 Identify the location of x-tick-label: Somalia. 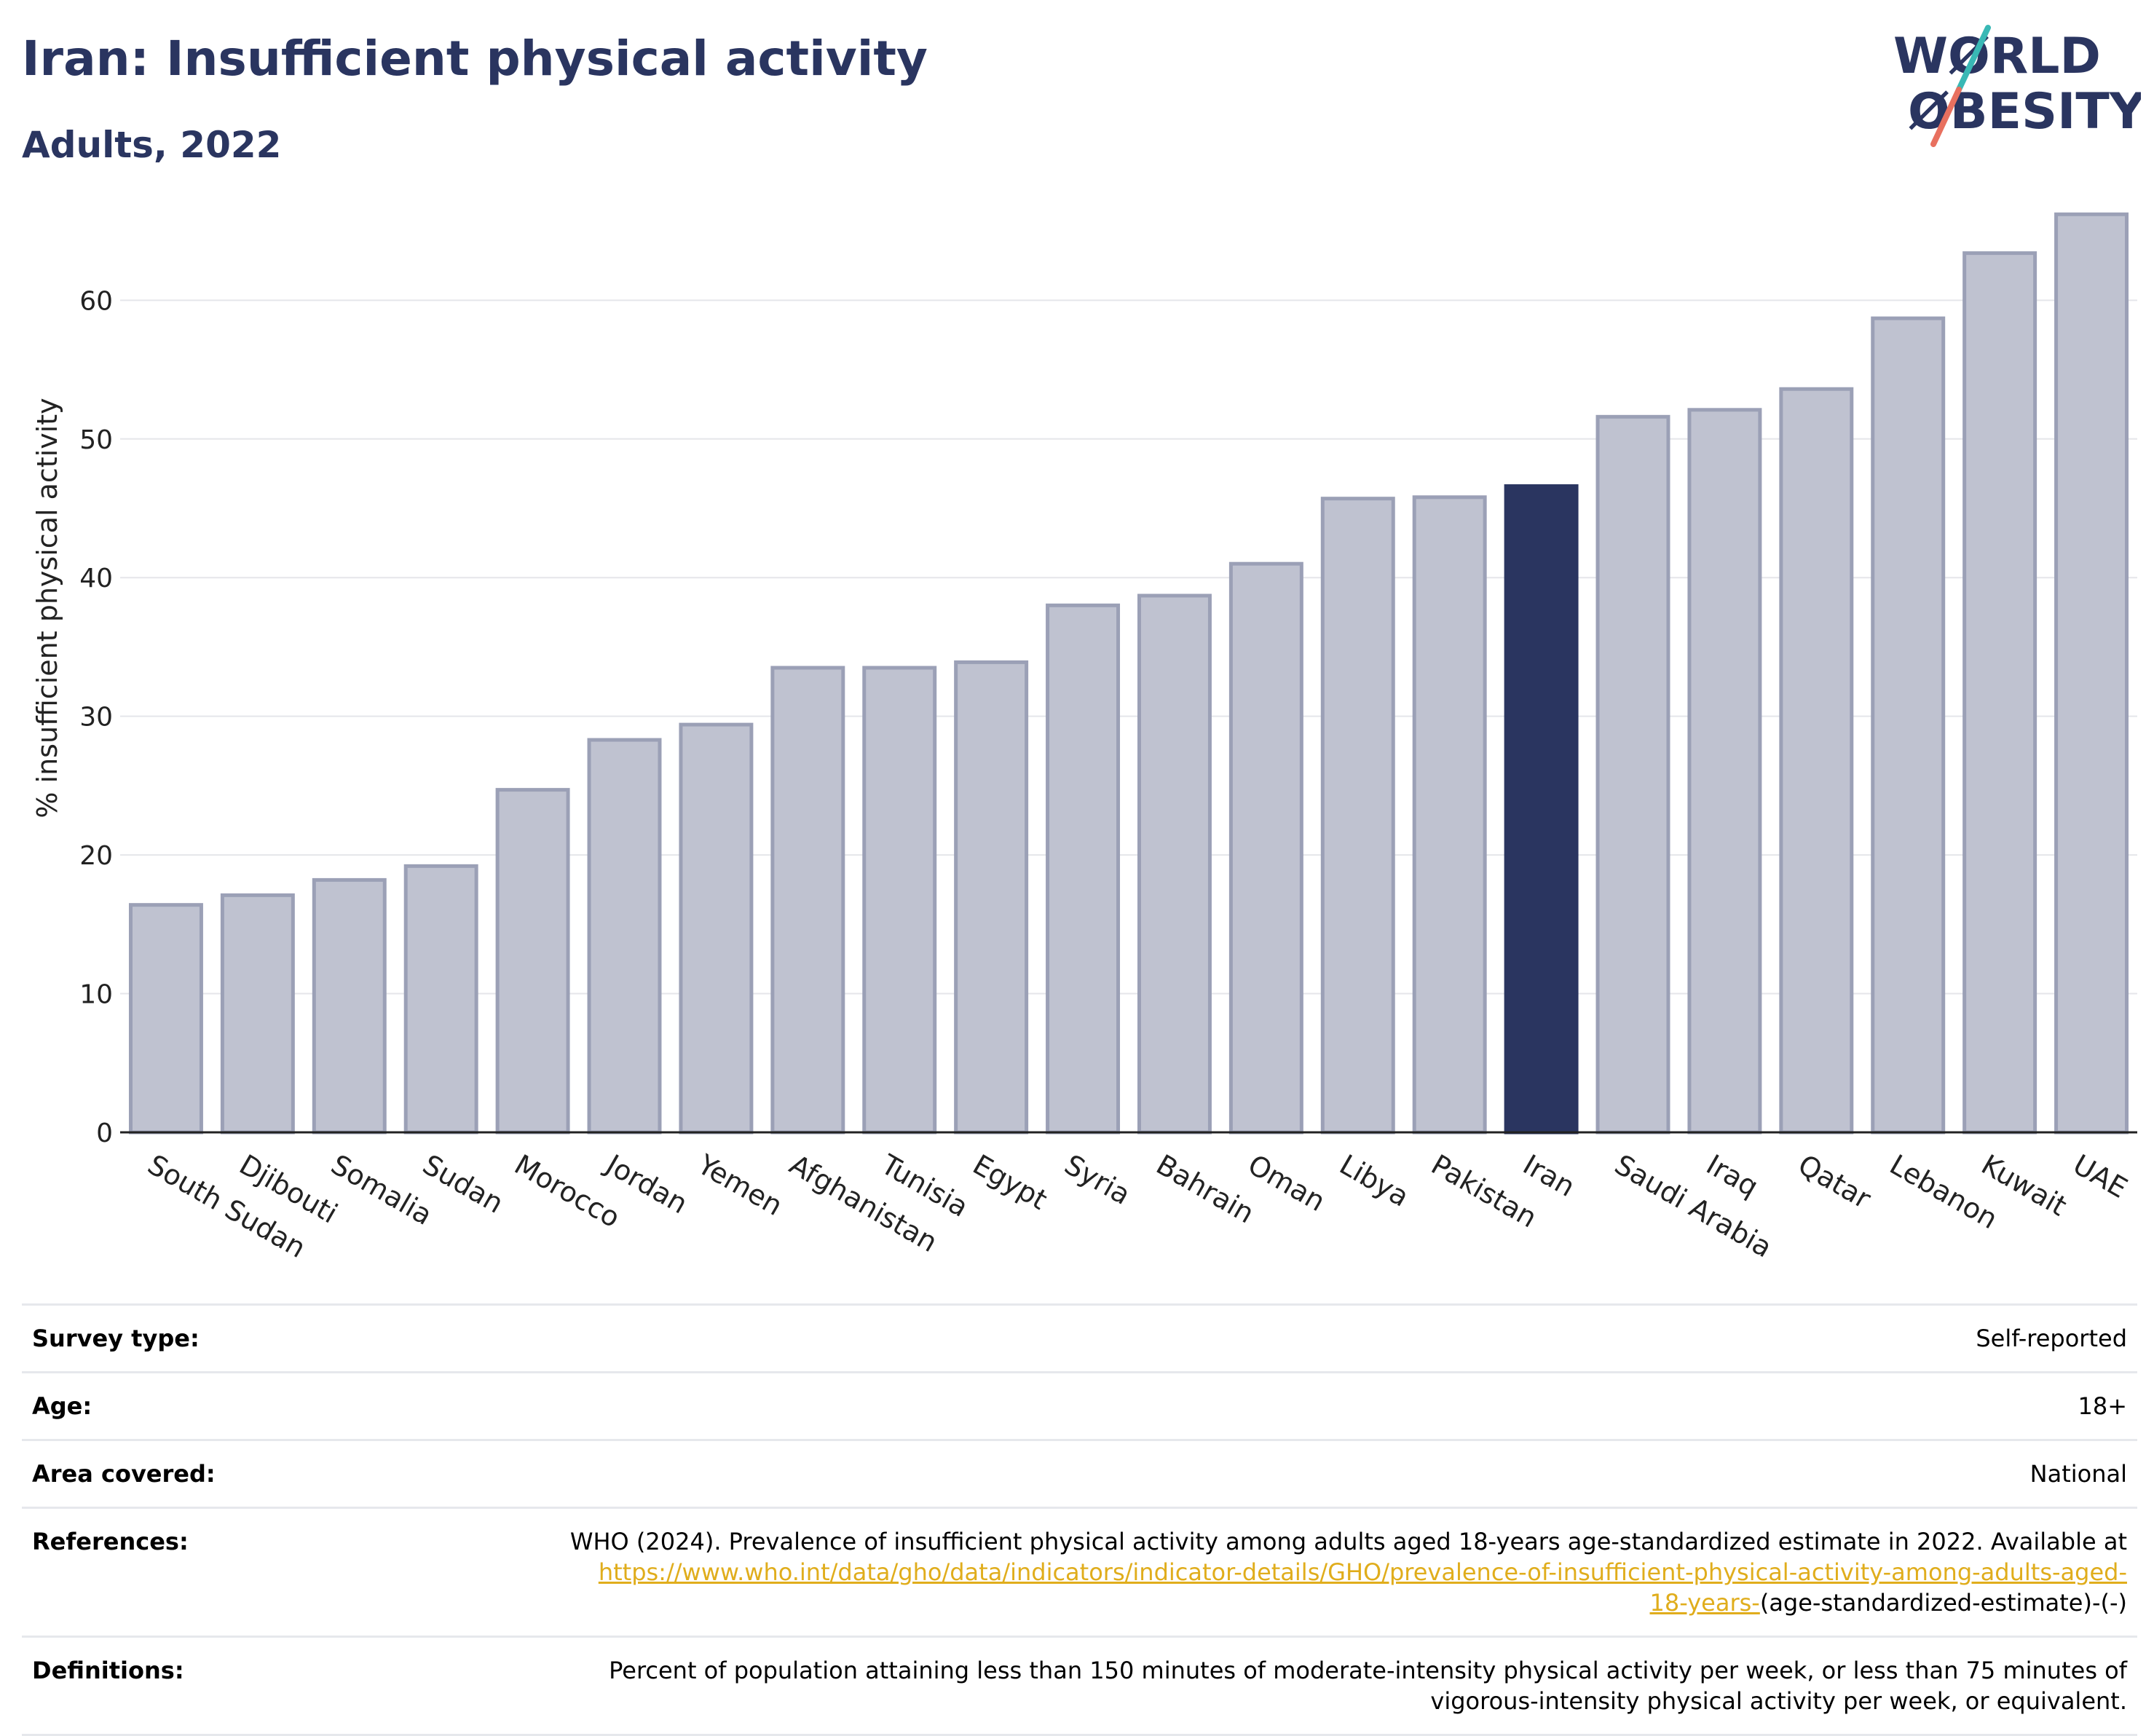
(382, 1190).